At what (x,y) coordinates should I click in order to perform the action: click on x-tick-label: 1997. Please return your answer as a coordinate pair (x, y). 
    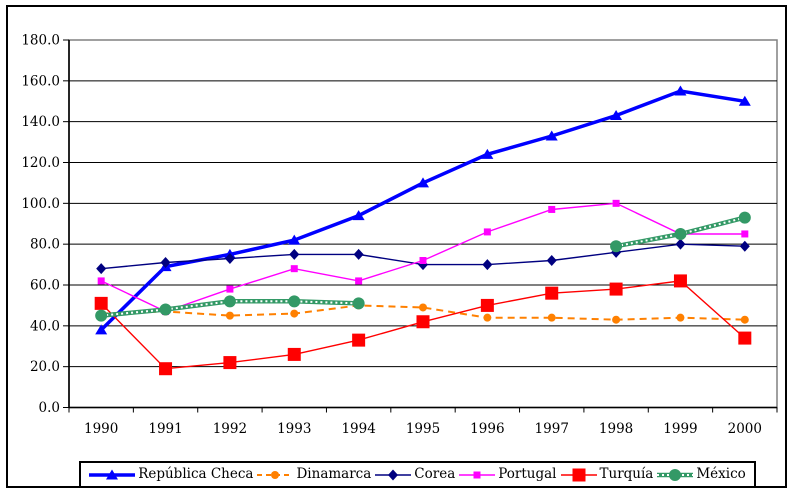
    Looking at the image, I should click on (552, 429).